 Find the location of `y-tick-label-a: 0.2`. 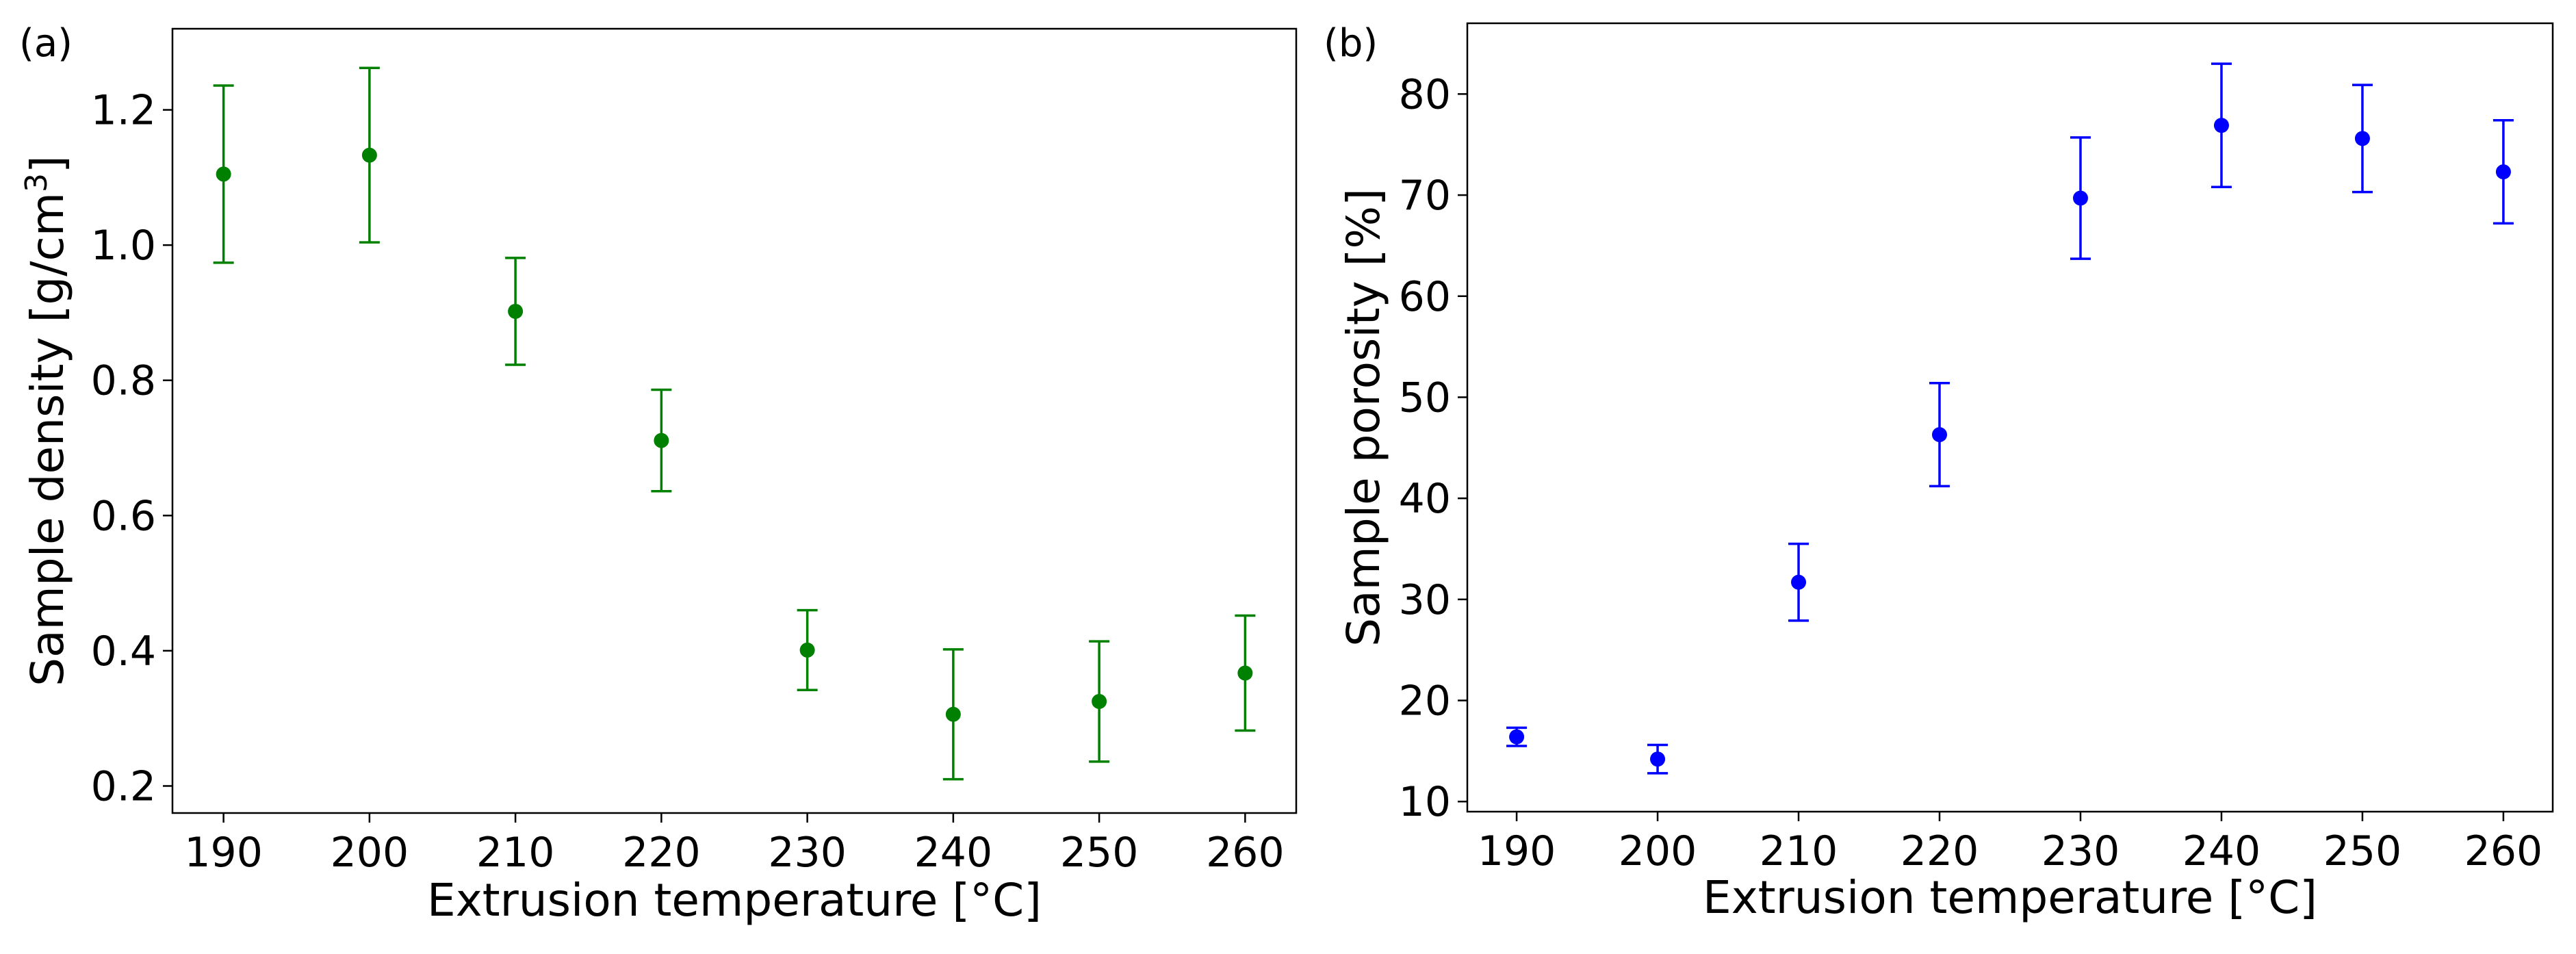

y-tick-label-a: 0.2 is located at coordinates (124, 786).